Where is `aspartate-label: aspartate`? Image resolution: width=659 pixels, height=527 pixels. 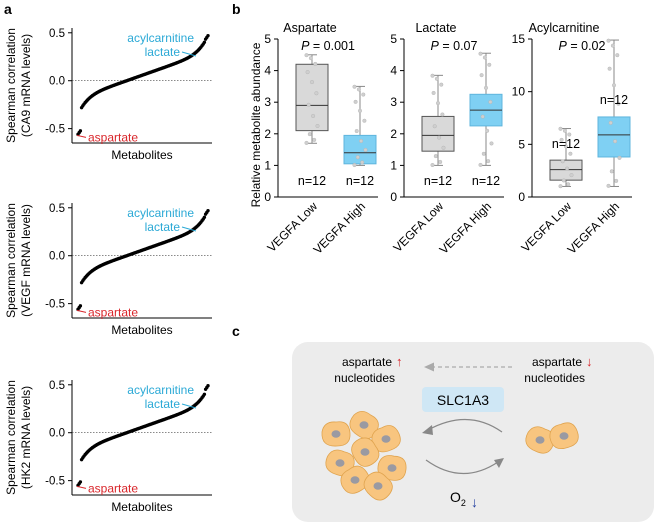 aspartate-label: aspartate is located at coordinates (113, 488).